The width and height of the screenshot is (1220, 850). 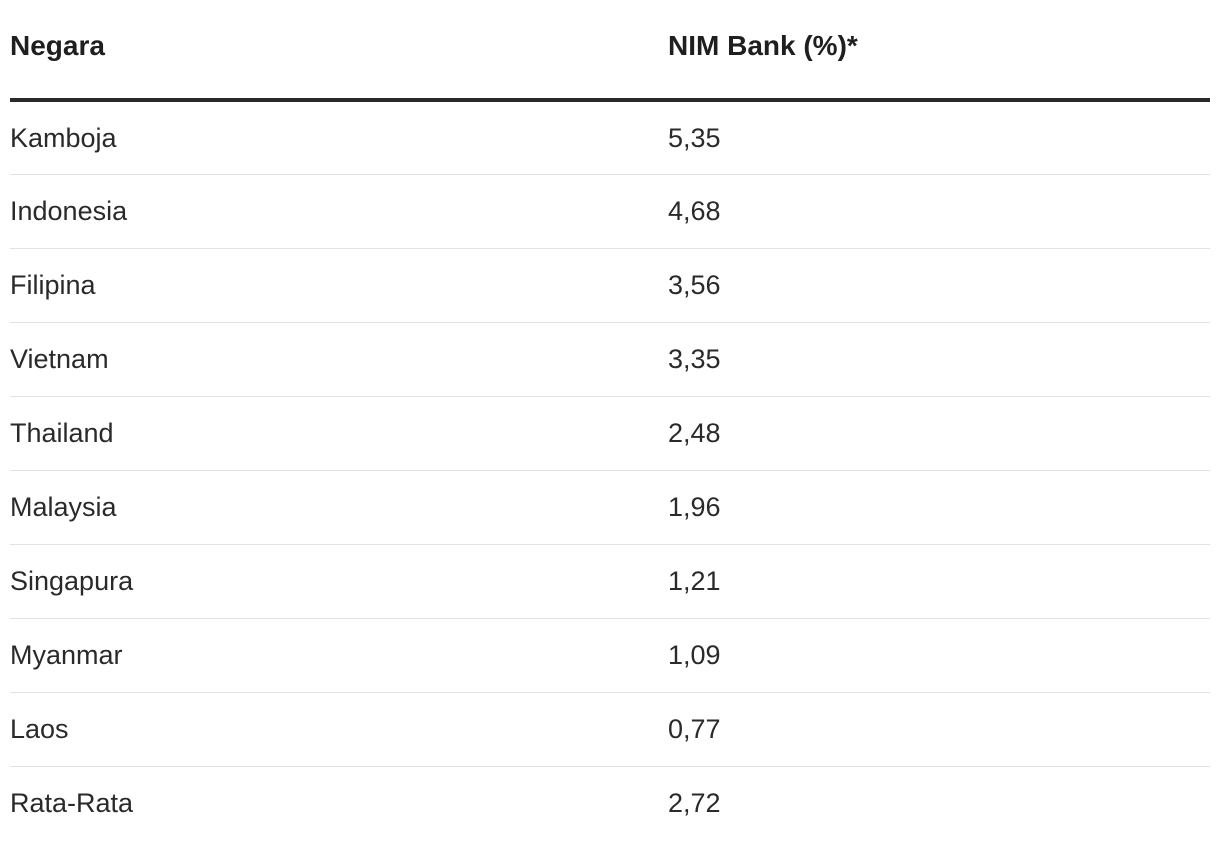 I want to click on country-cell: Indonesia, so click(x=339, y=211).